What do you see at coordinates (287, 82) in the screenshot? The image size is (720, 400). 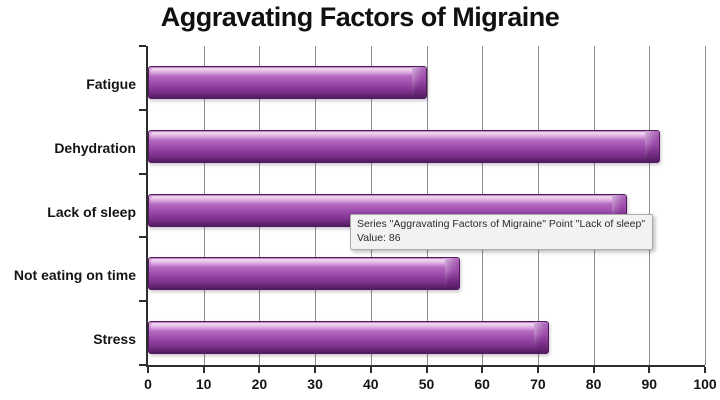 I see `bar-fatigue` at bounding box center [287, 82].